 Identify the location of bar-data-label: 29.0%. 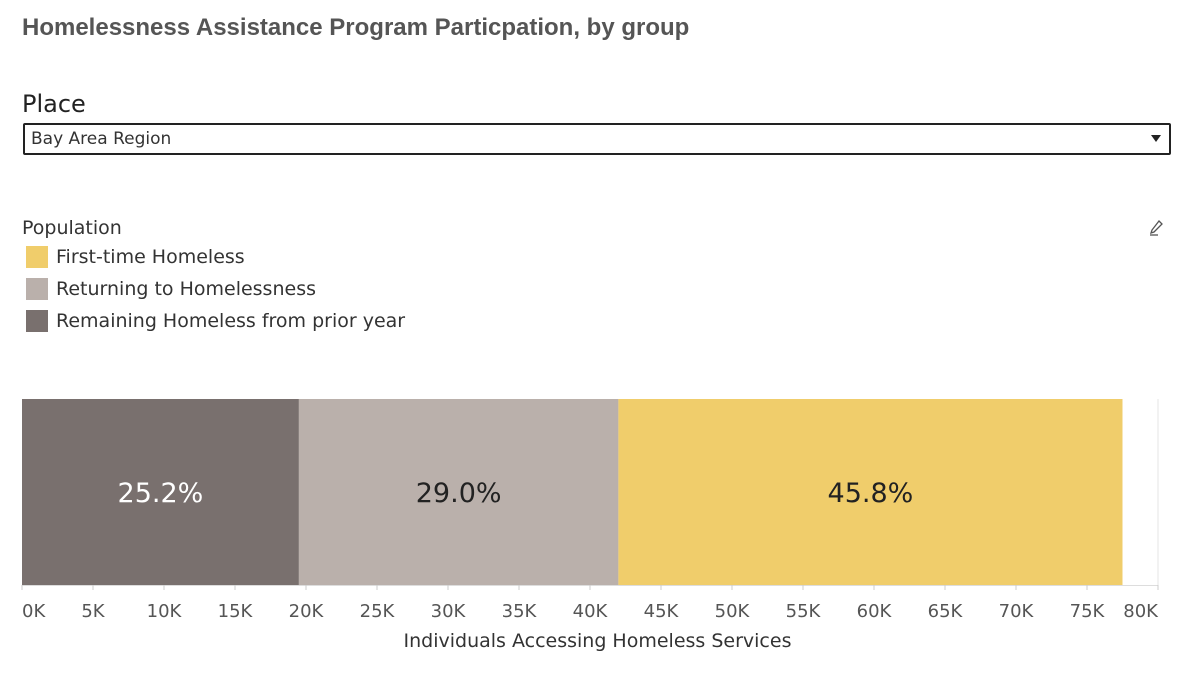
(459, 493).